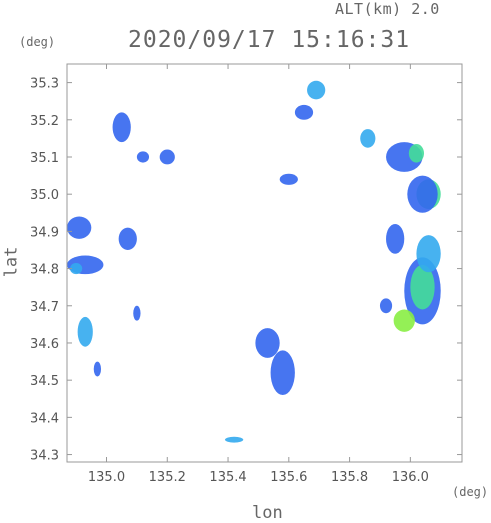 The image size is (491, 523). I want to click on y-tick-label-10: 35.3, so click(44, 84).